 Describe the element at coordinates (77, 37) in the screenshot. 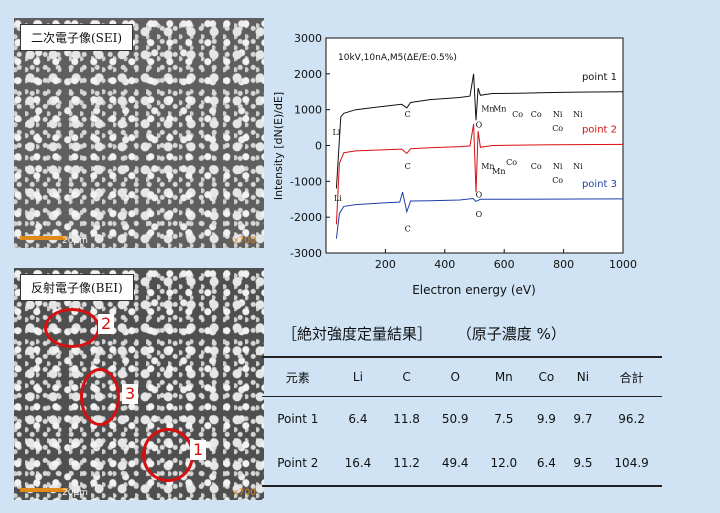

I see `sei-label: 二次電子像(SEI)` at that location.